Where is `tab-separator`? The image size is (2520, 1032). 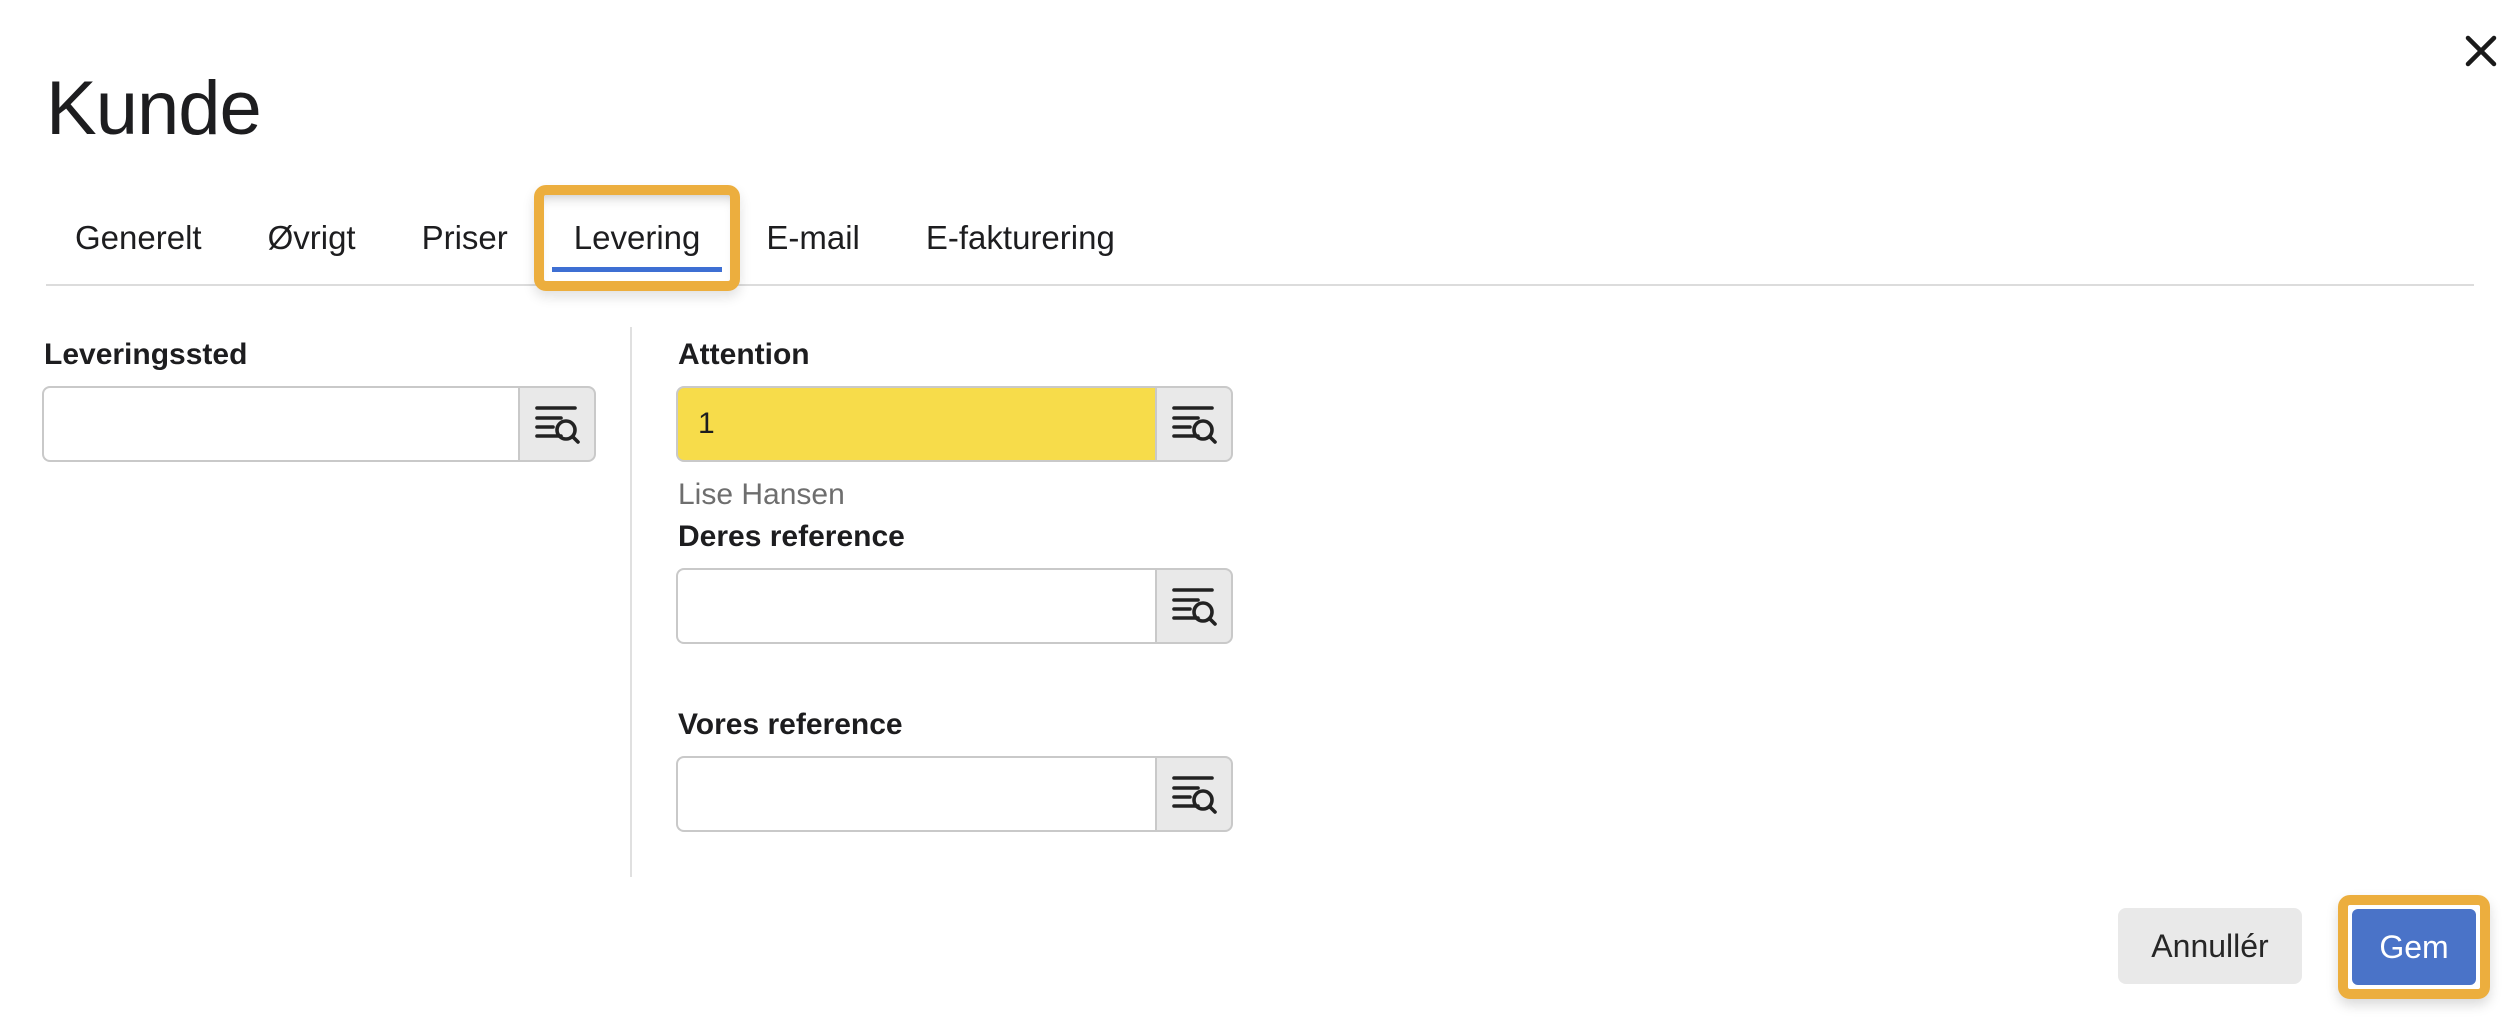
tab-separator is located at coordinates (1260, 285).